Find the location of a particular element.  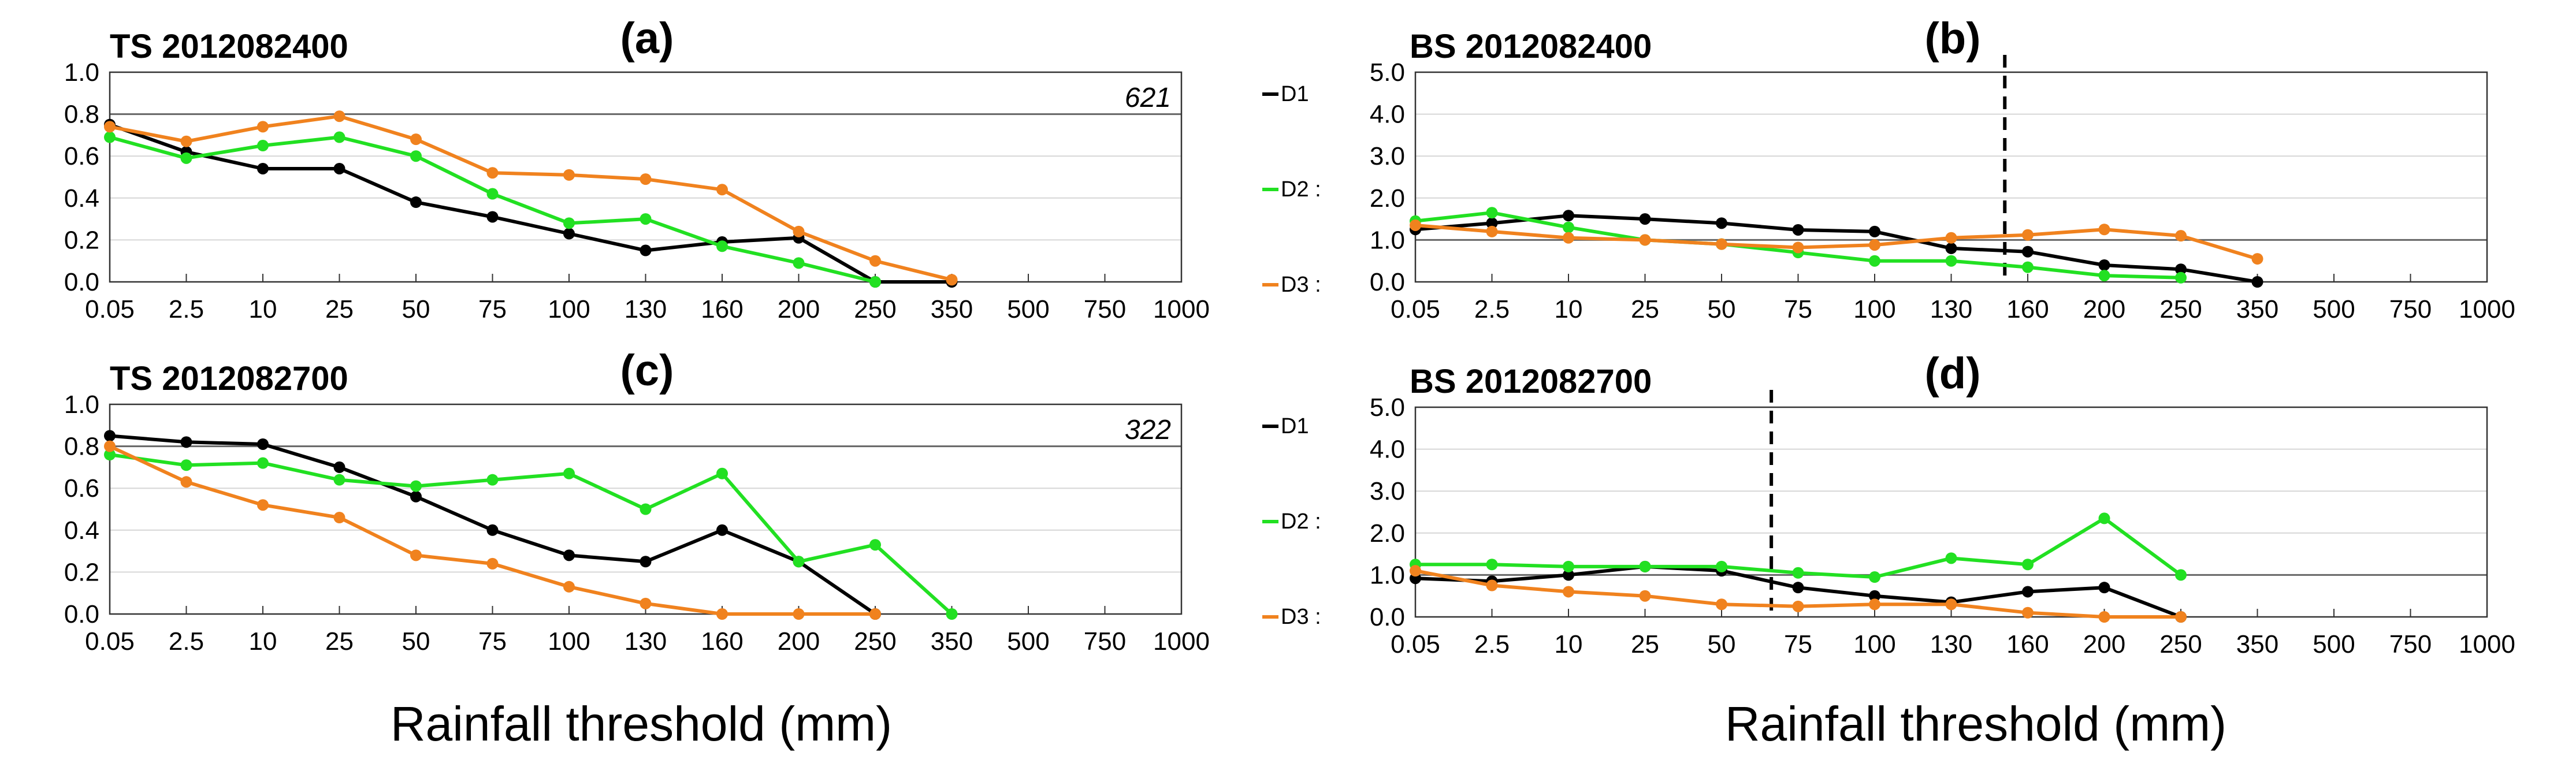

x-tick-label: 75 is located at coordinates (492, 309).